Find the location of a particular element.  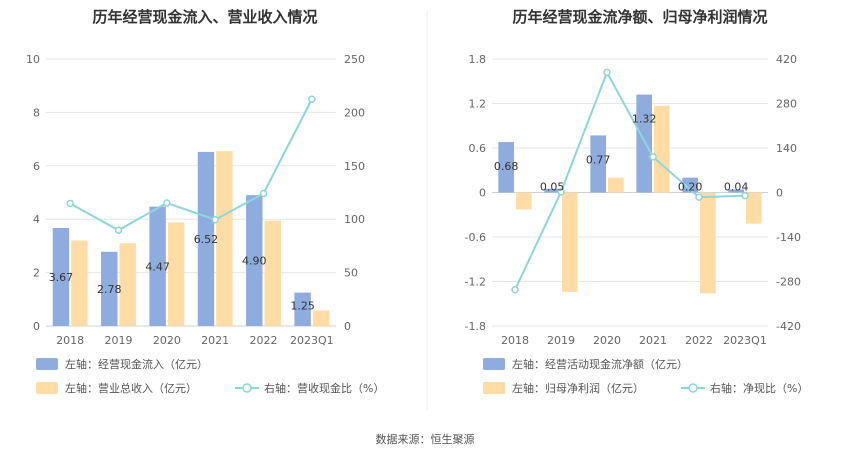

right-axis-tick-label: 200 is located at coordinates (354, 112).